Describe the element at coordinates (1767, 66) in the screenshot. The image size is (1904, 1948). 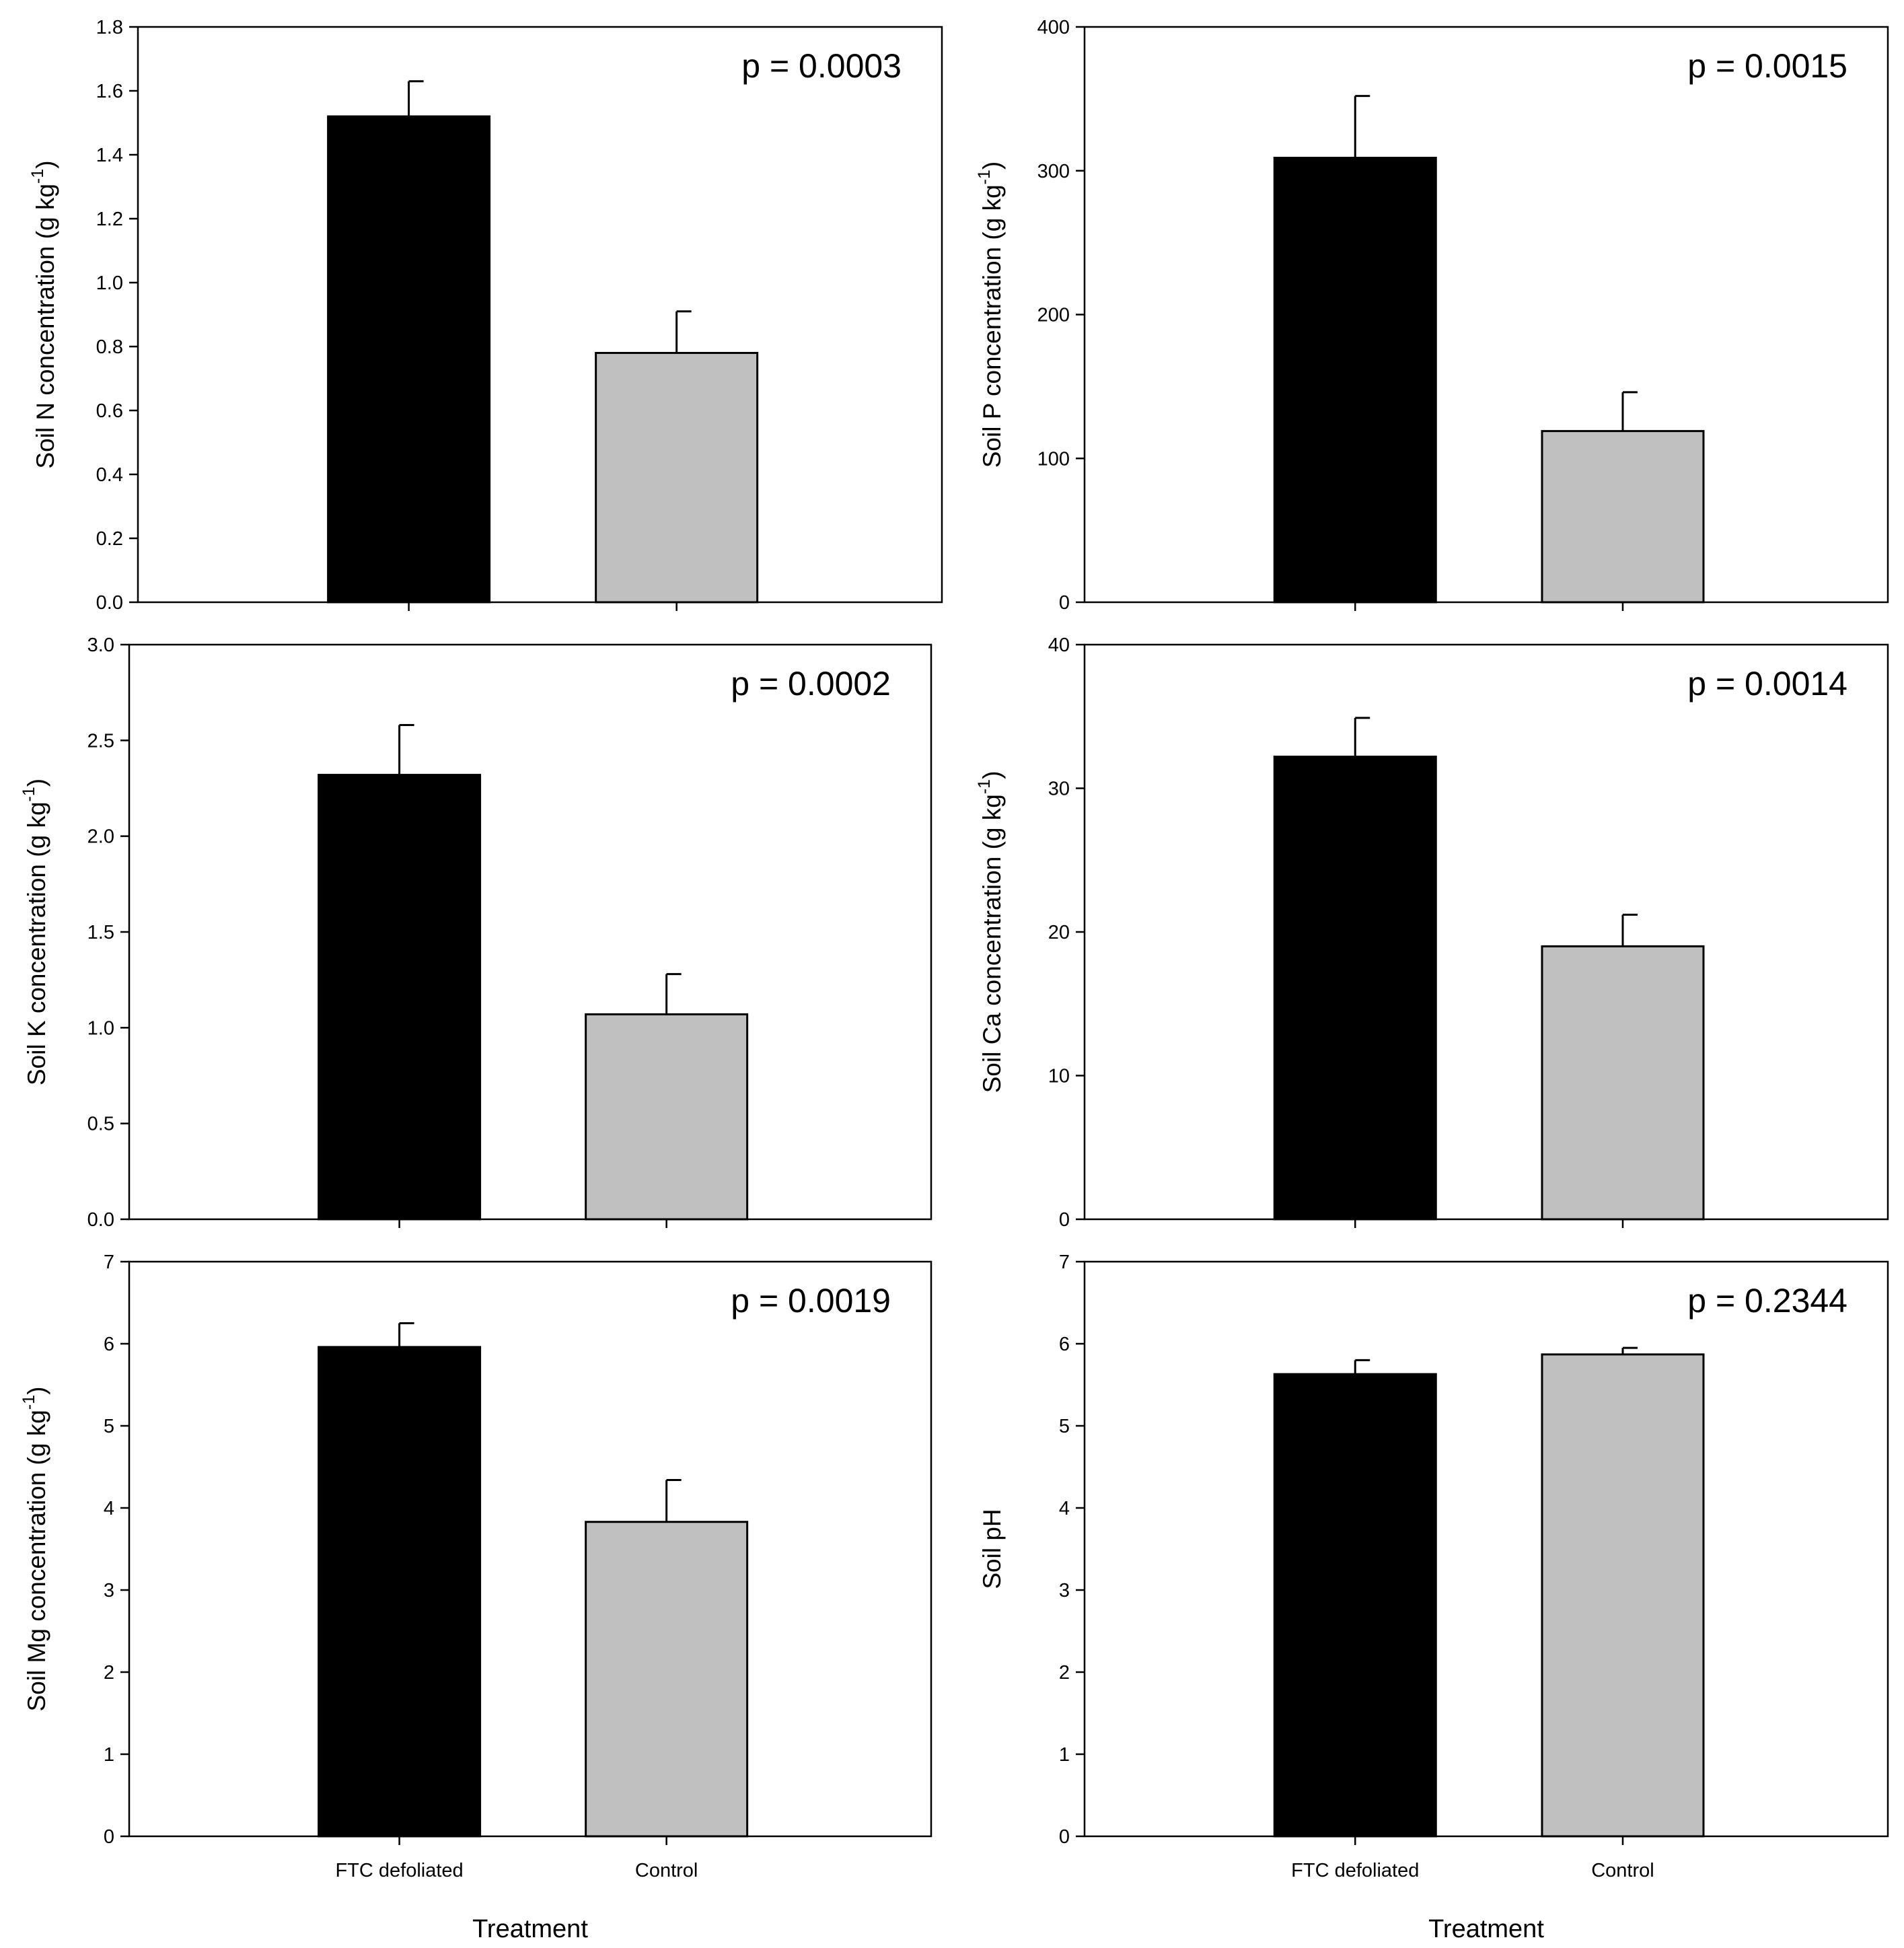
I see `p-value-annotation: p = 0.0015` at that location.